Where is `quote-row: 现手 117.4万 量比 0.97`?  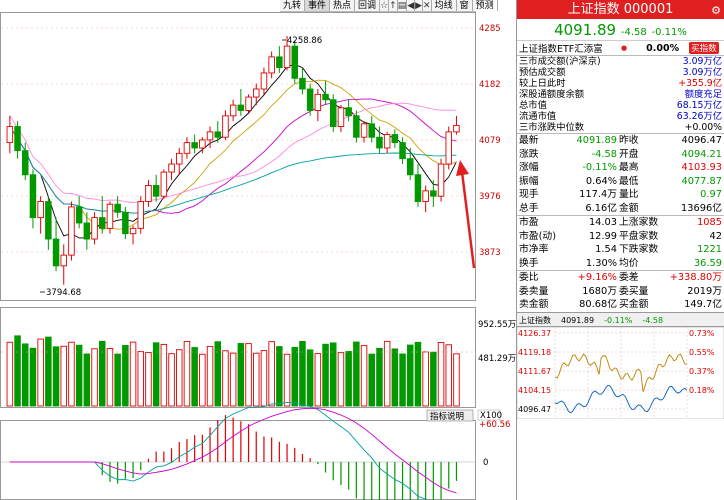 quote-row: 现手 117.4万 量比 0.97 is located at coordinates (620, 195).